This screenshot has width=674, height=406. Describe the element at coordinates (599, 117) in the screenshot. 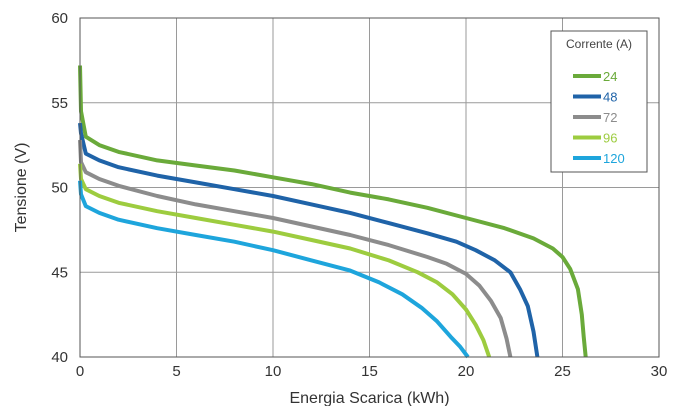

I see `legend-items: 24 48 72 96 120` at that location.